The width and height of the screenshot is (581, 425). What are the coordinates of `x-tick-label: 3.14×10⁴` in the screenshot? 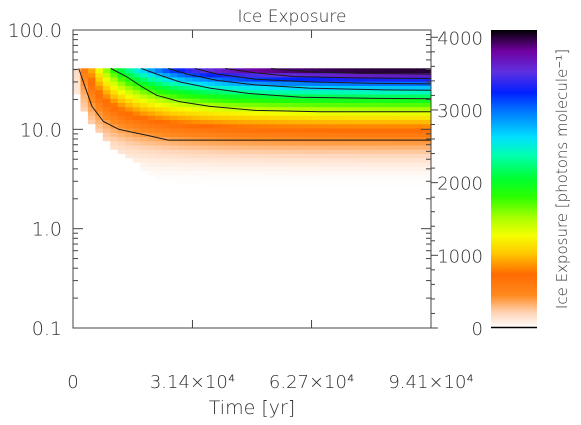 It's located at (192, 382).